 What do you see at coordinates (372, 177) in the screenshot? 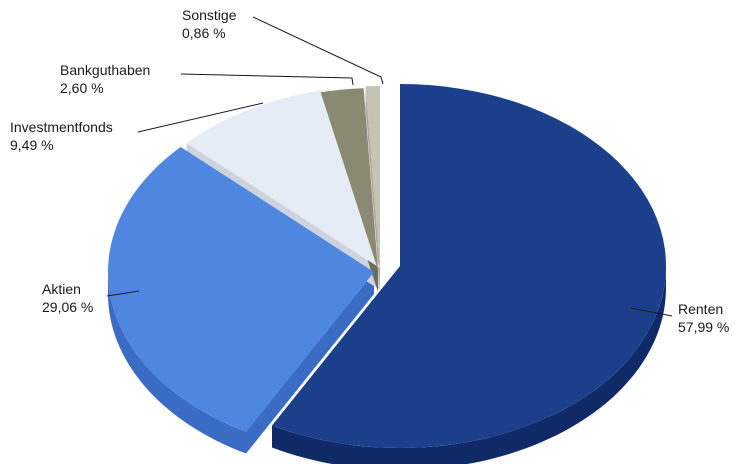
I see `pie-slice-sonstige` at bounding box center [372, 177].